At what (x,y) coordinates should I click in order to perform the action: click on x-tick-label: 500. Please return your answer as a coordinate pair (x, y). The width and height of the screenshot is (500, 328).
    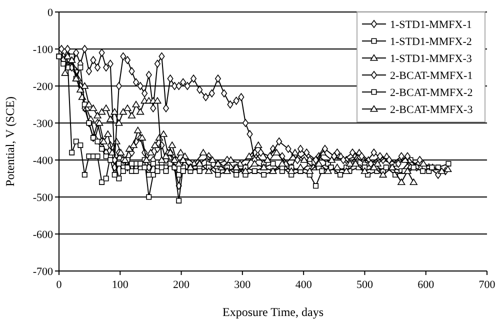
    Looking at the image, I should click on (365, 285).